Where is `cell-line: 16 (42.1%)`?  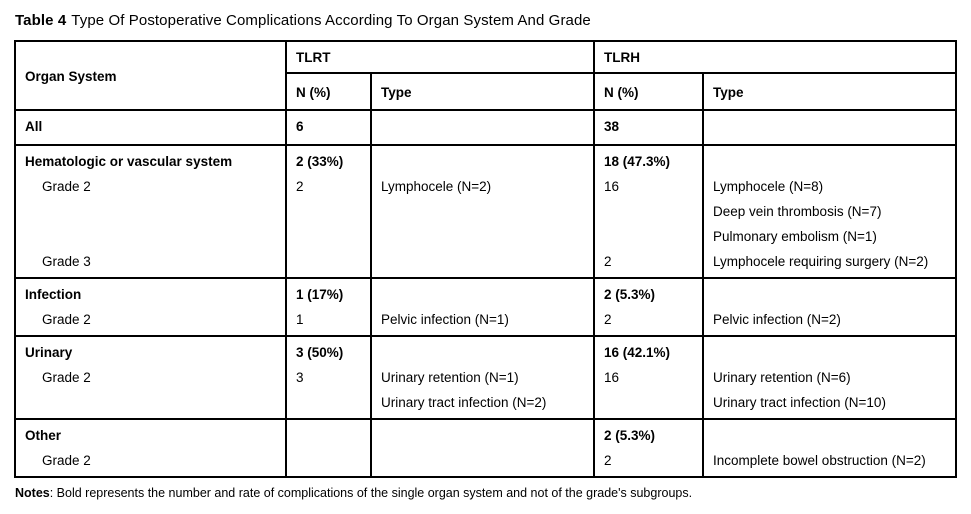 cell-line: 16 (42.1%) is located at coordinates (637, 352).